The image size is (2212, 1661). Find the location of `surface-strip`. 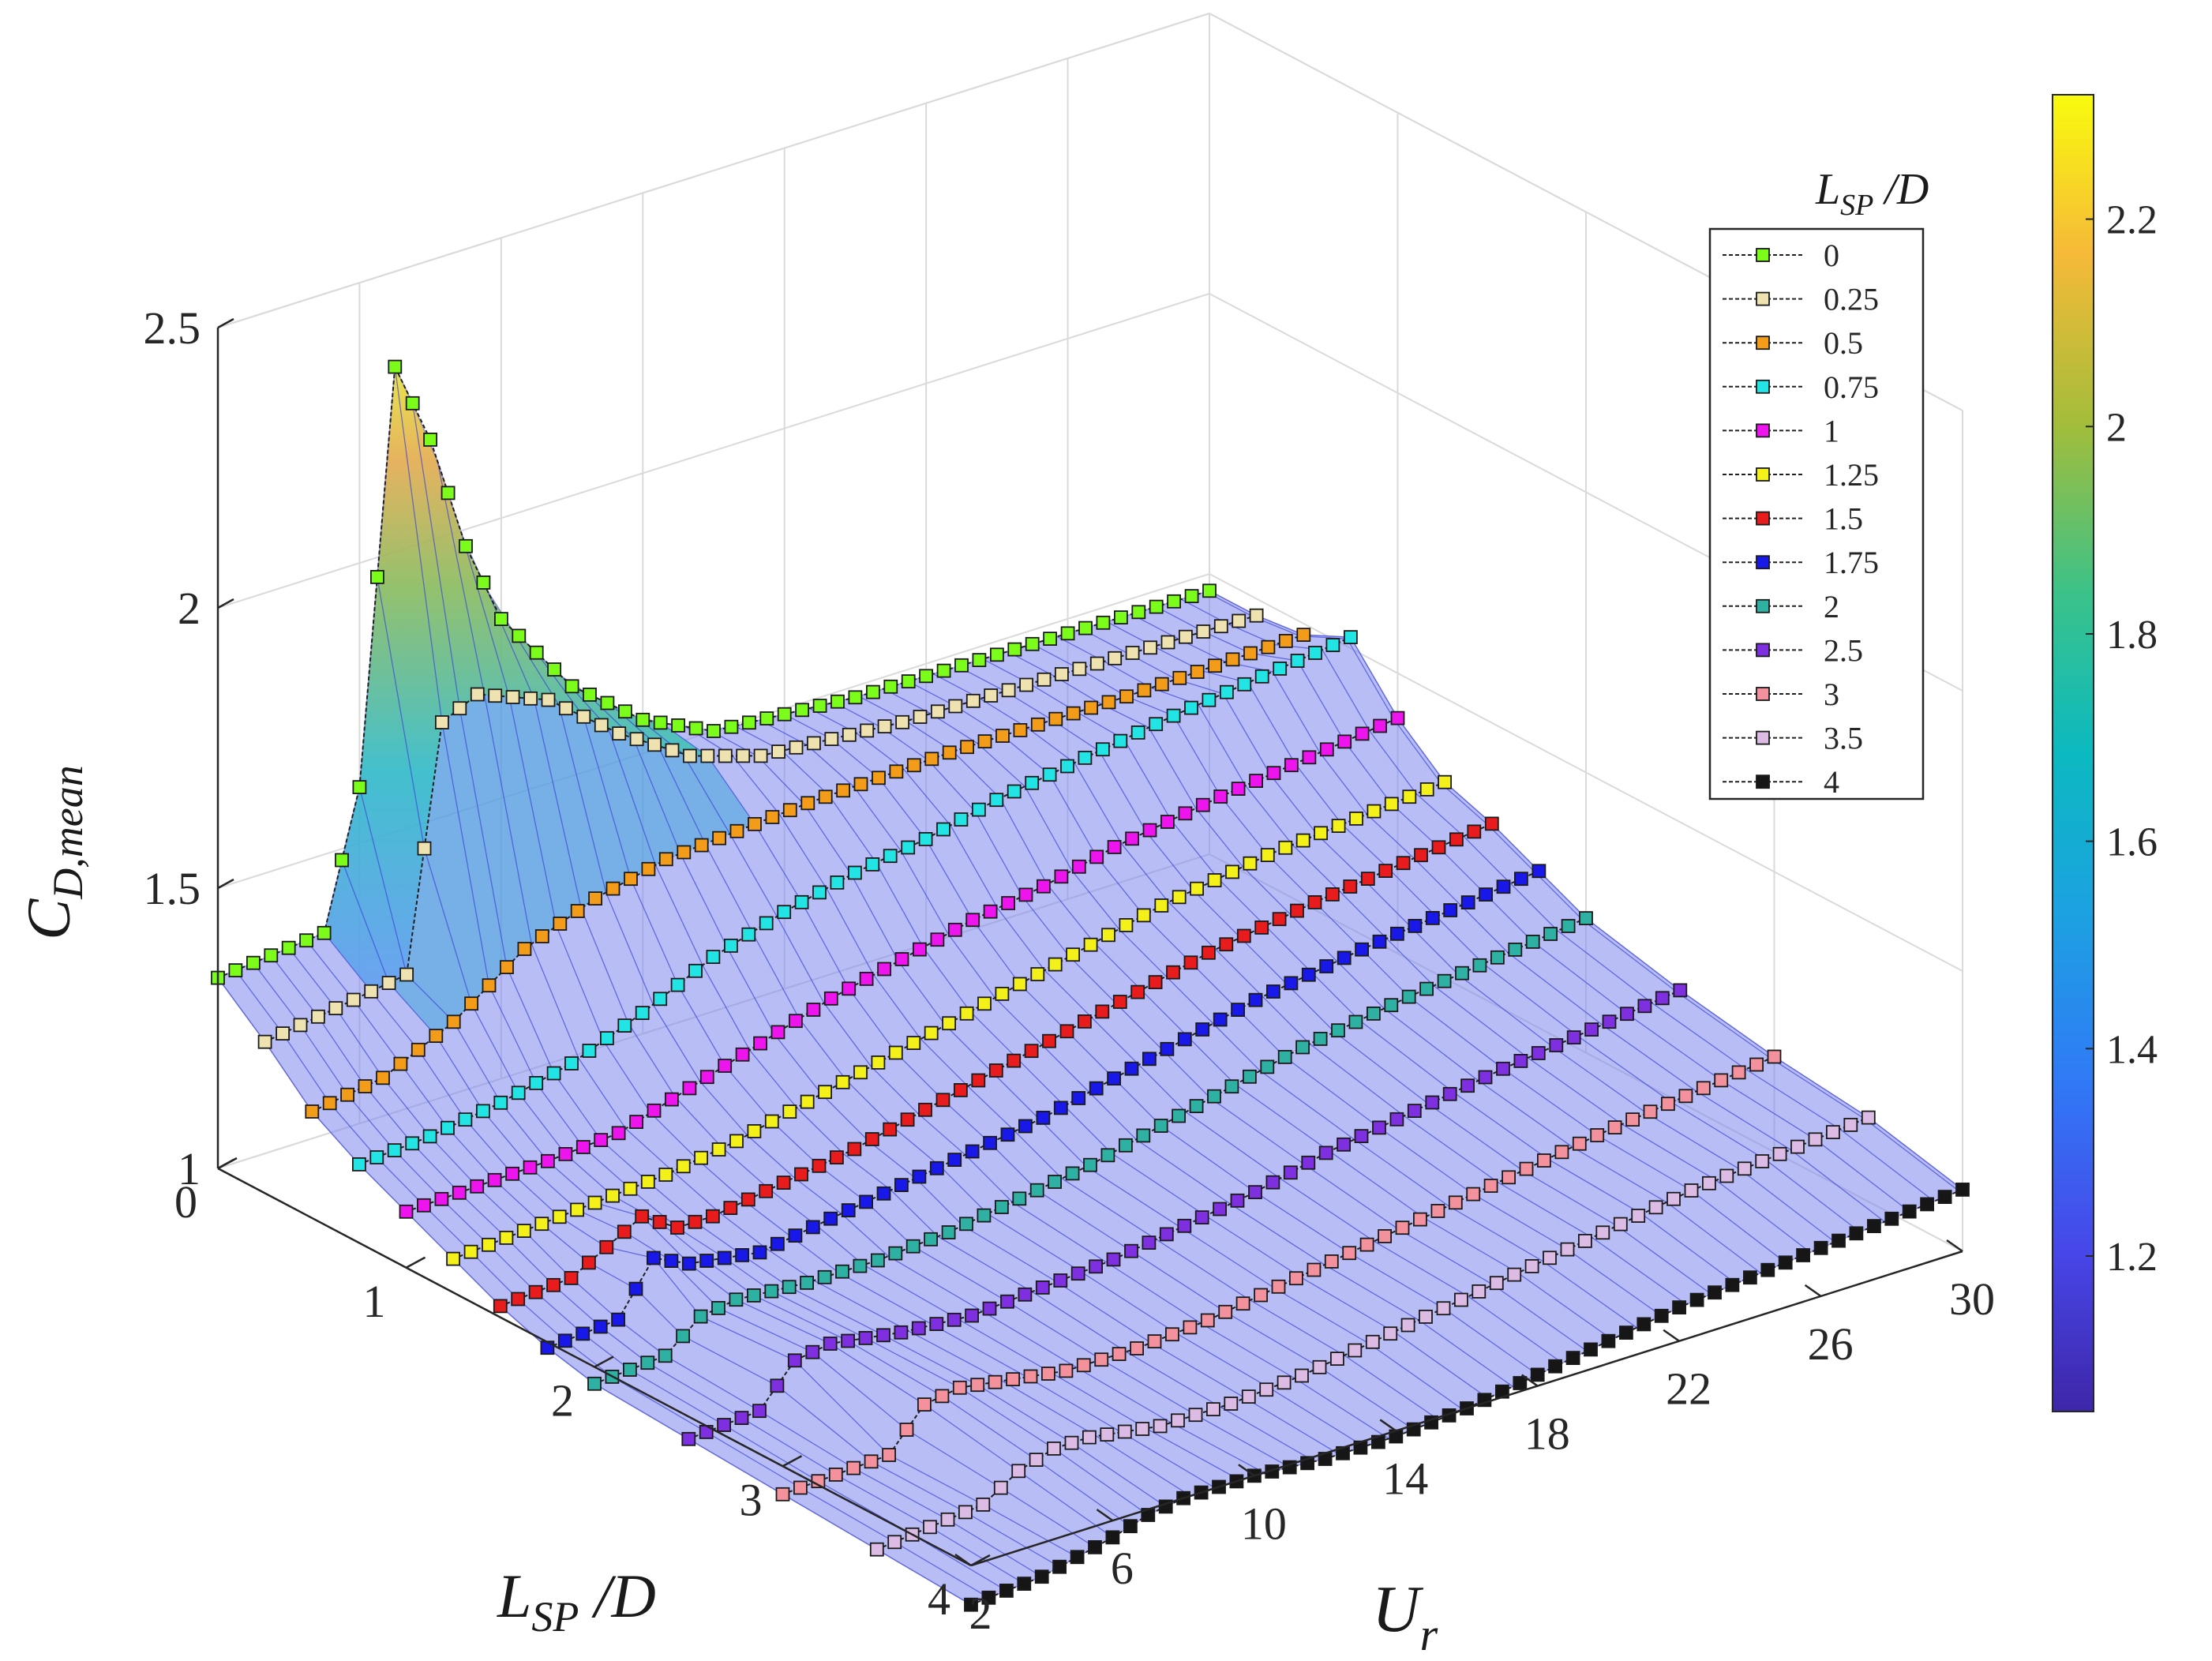

surface-strip is located at coordinates (1066, 1127).